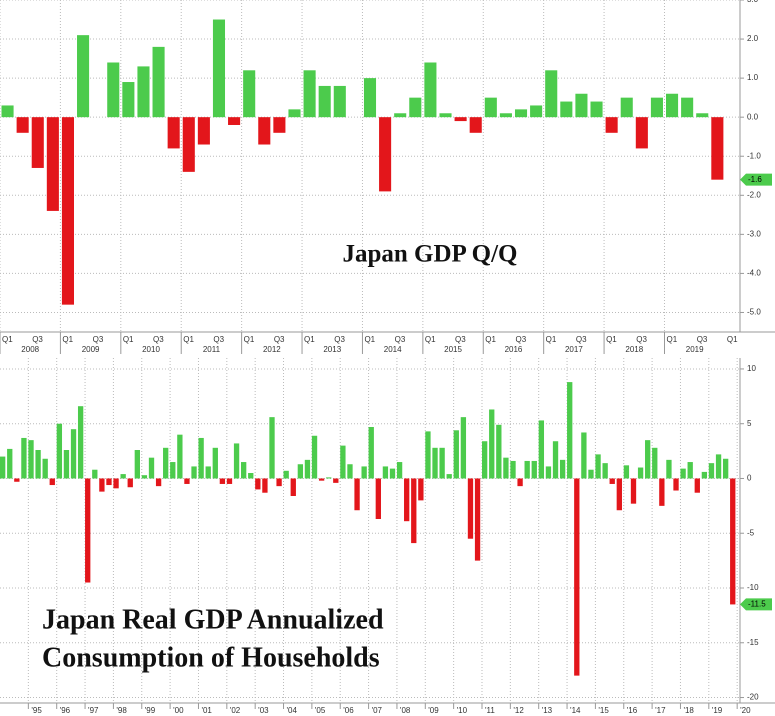 The image size is (775, 716). Describe the element at coordinates (754, 312) in the screenshot. I see `y-tick-label: -5.0` at that location.